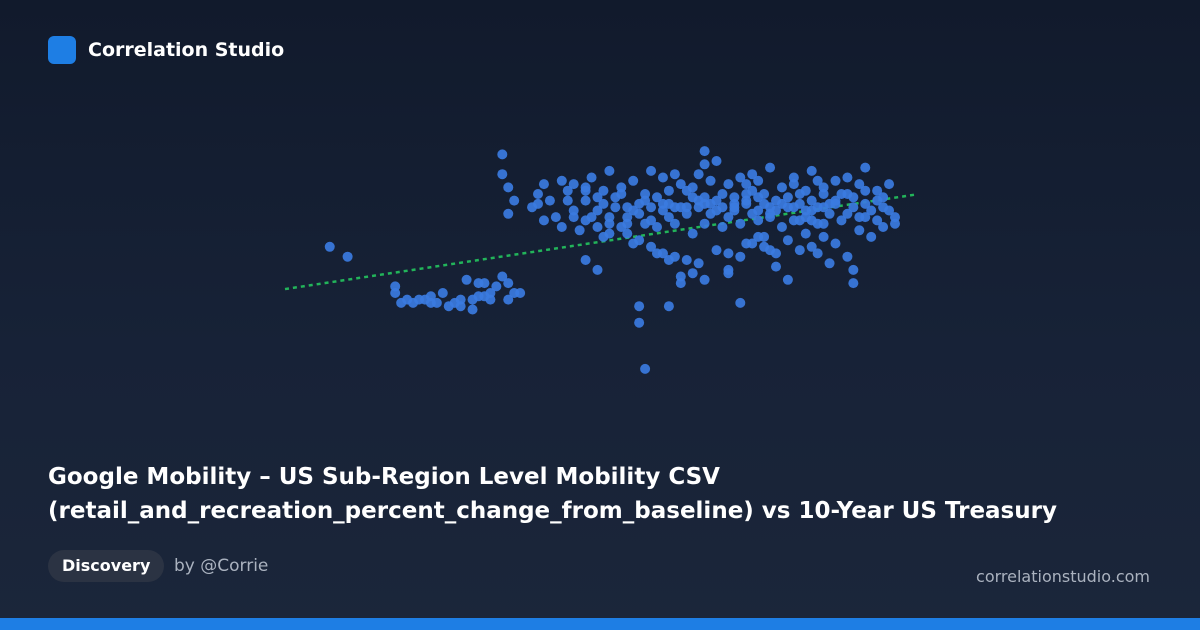 The height and width of the screenshot is (630, 1200). What do you see at coordinates (221, 566) in the screenshot?
I see `author-link: by @Corrie` at bounding box center [221, 566].